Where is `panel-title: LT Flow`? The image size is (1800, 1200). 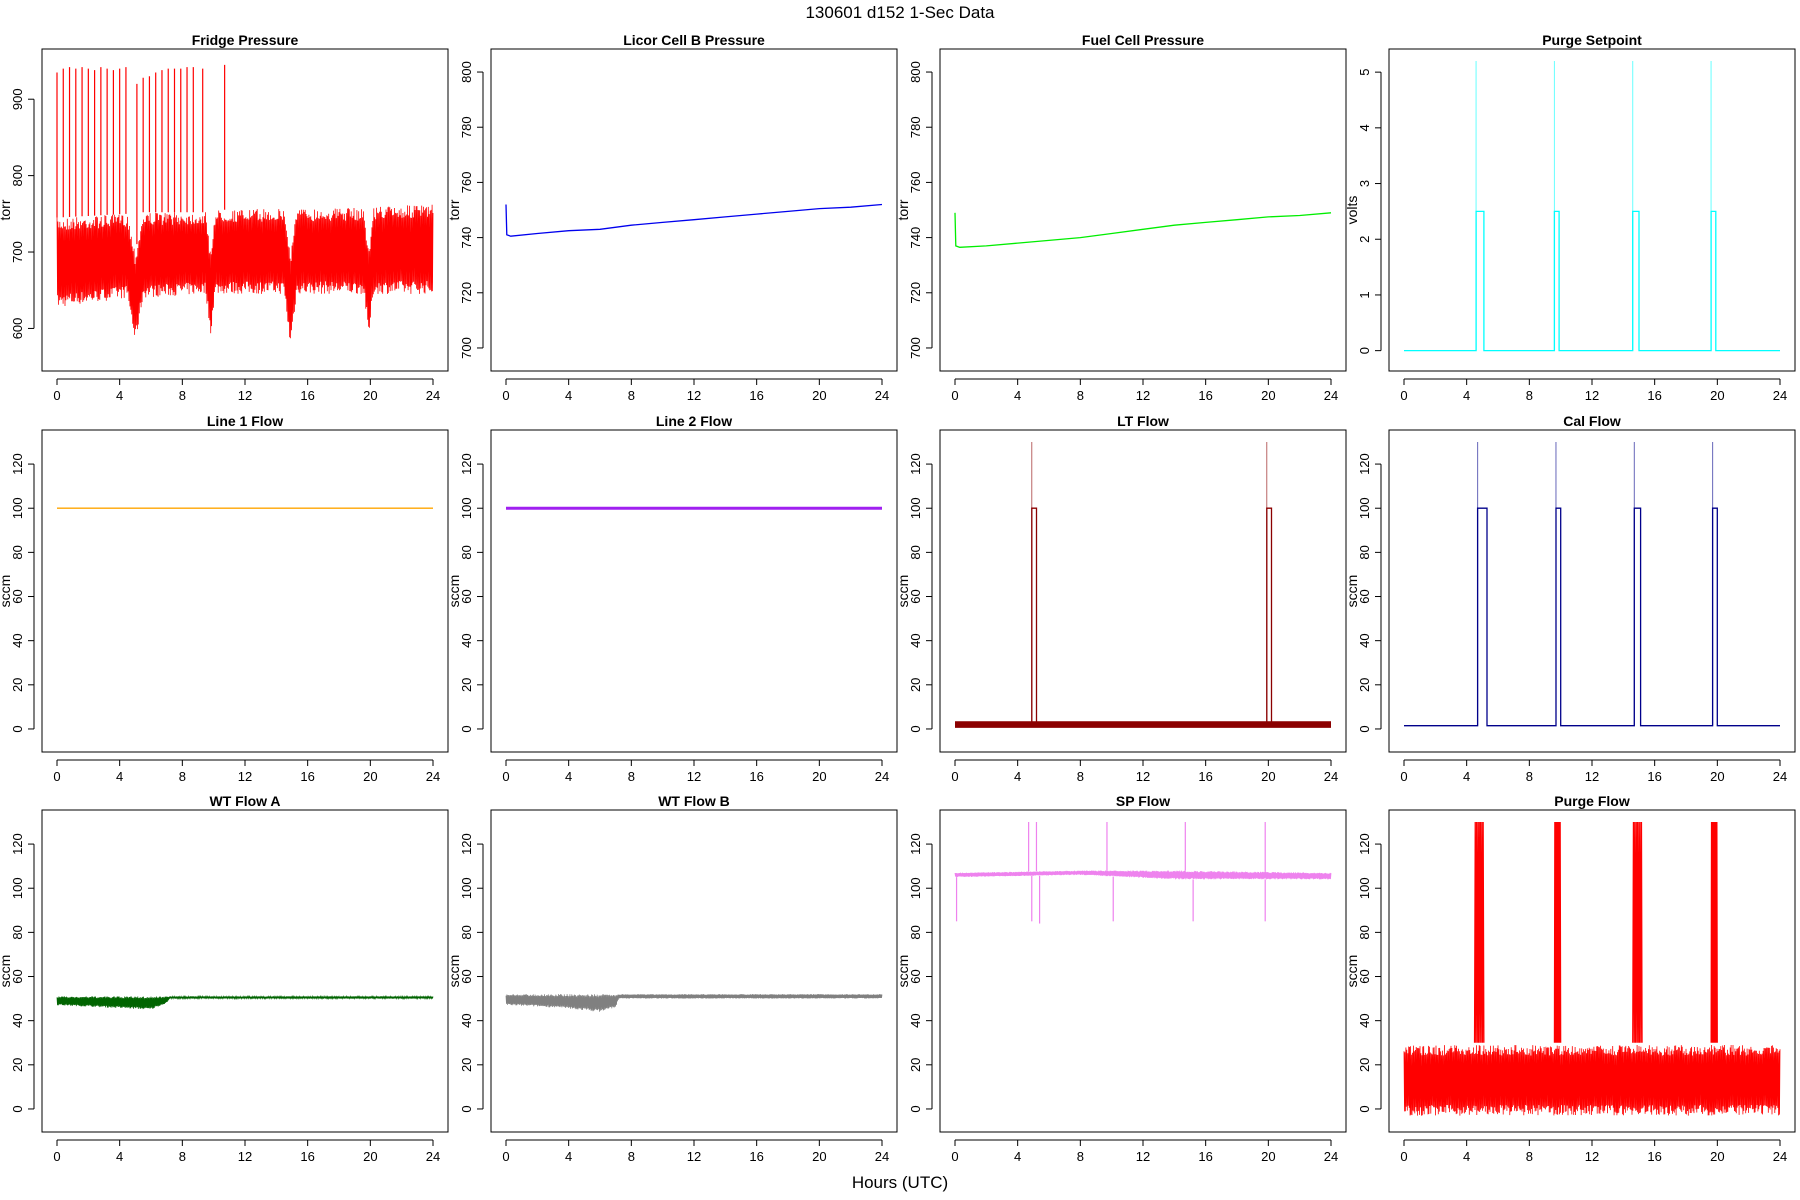
panel-title: LT Flow is located at coordinates (1143, 421).